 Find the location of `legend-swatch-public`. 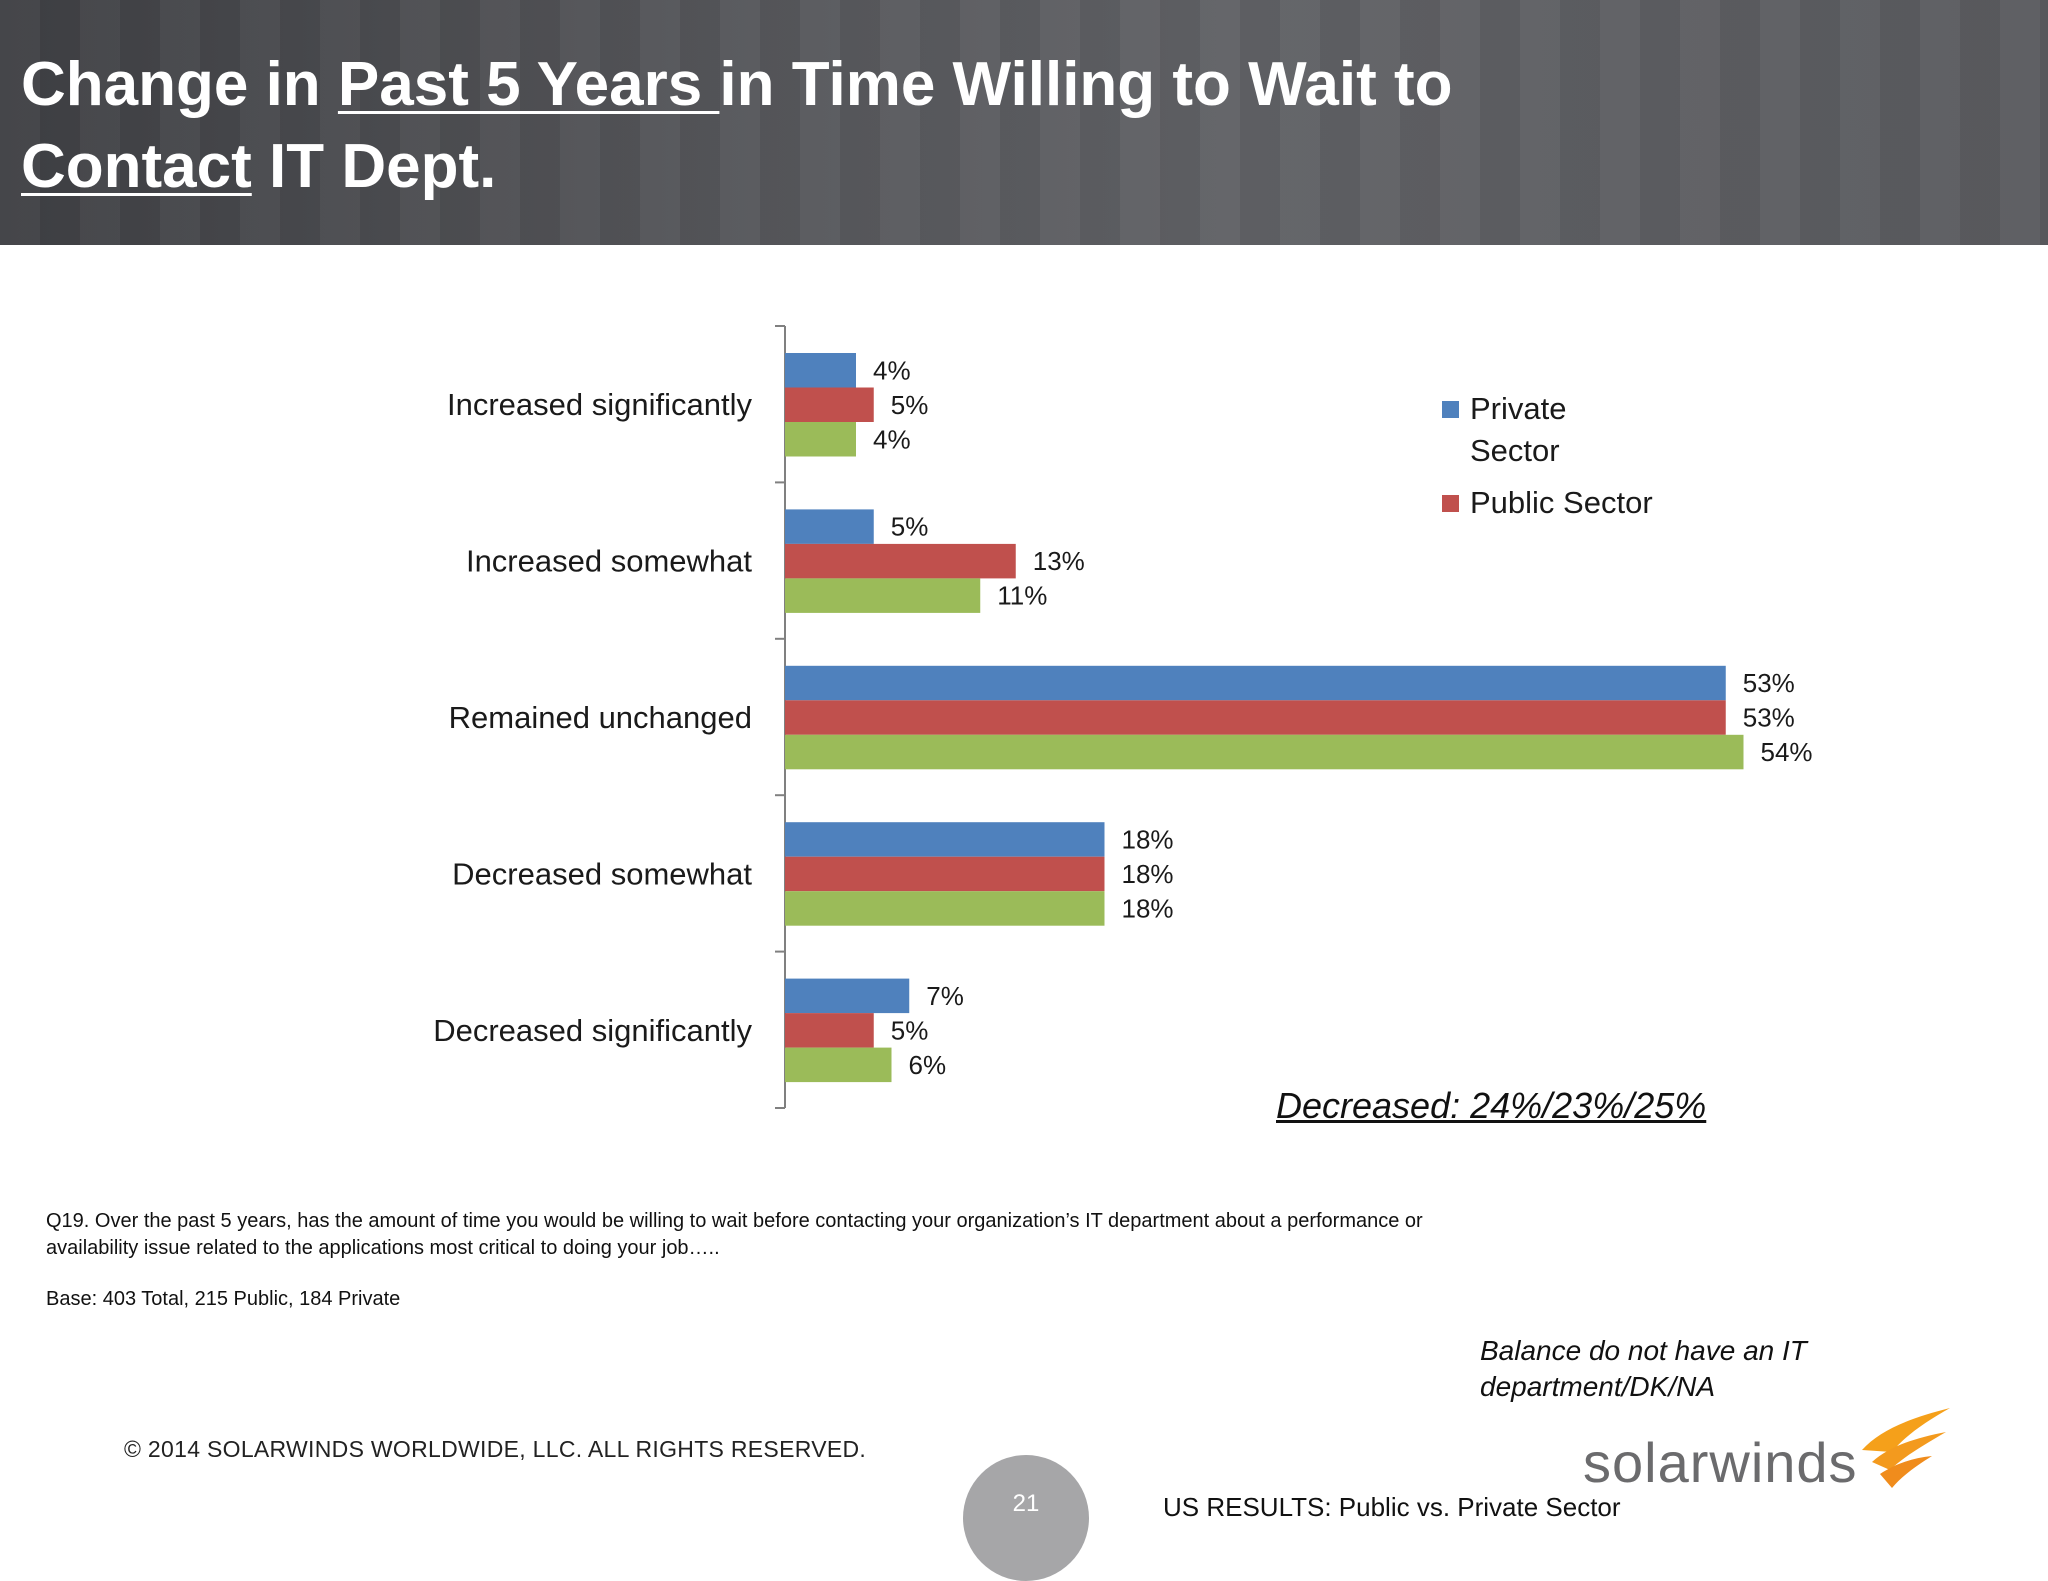

legend-swatch-public is located at coordinates (1450, 503).